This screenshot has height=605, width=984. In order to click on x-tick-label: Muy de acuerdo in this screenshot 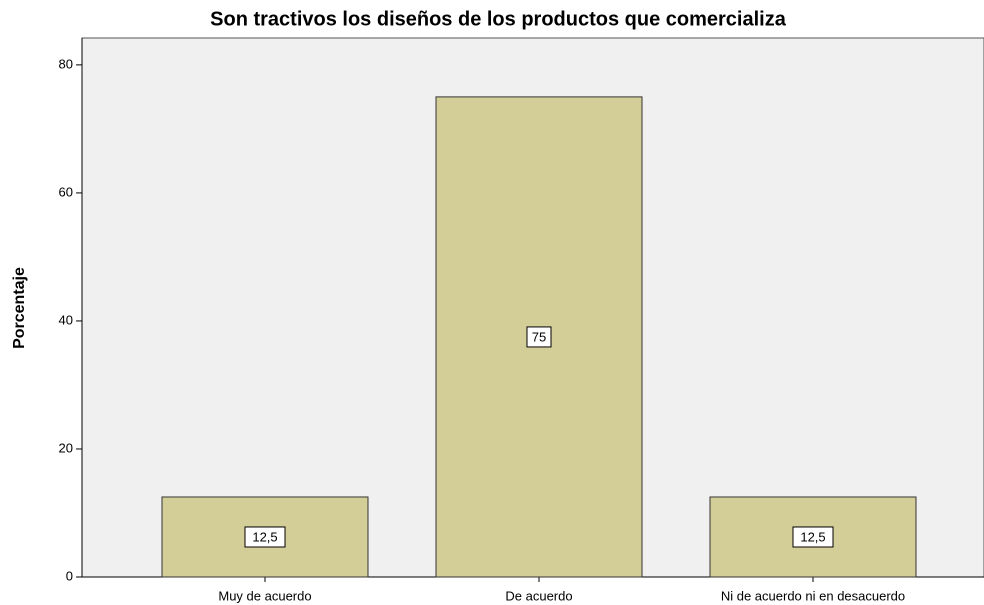, I will do `click(264, 595)`.